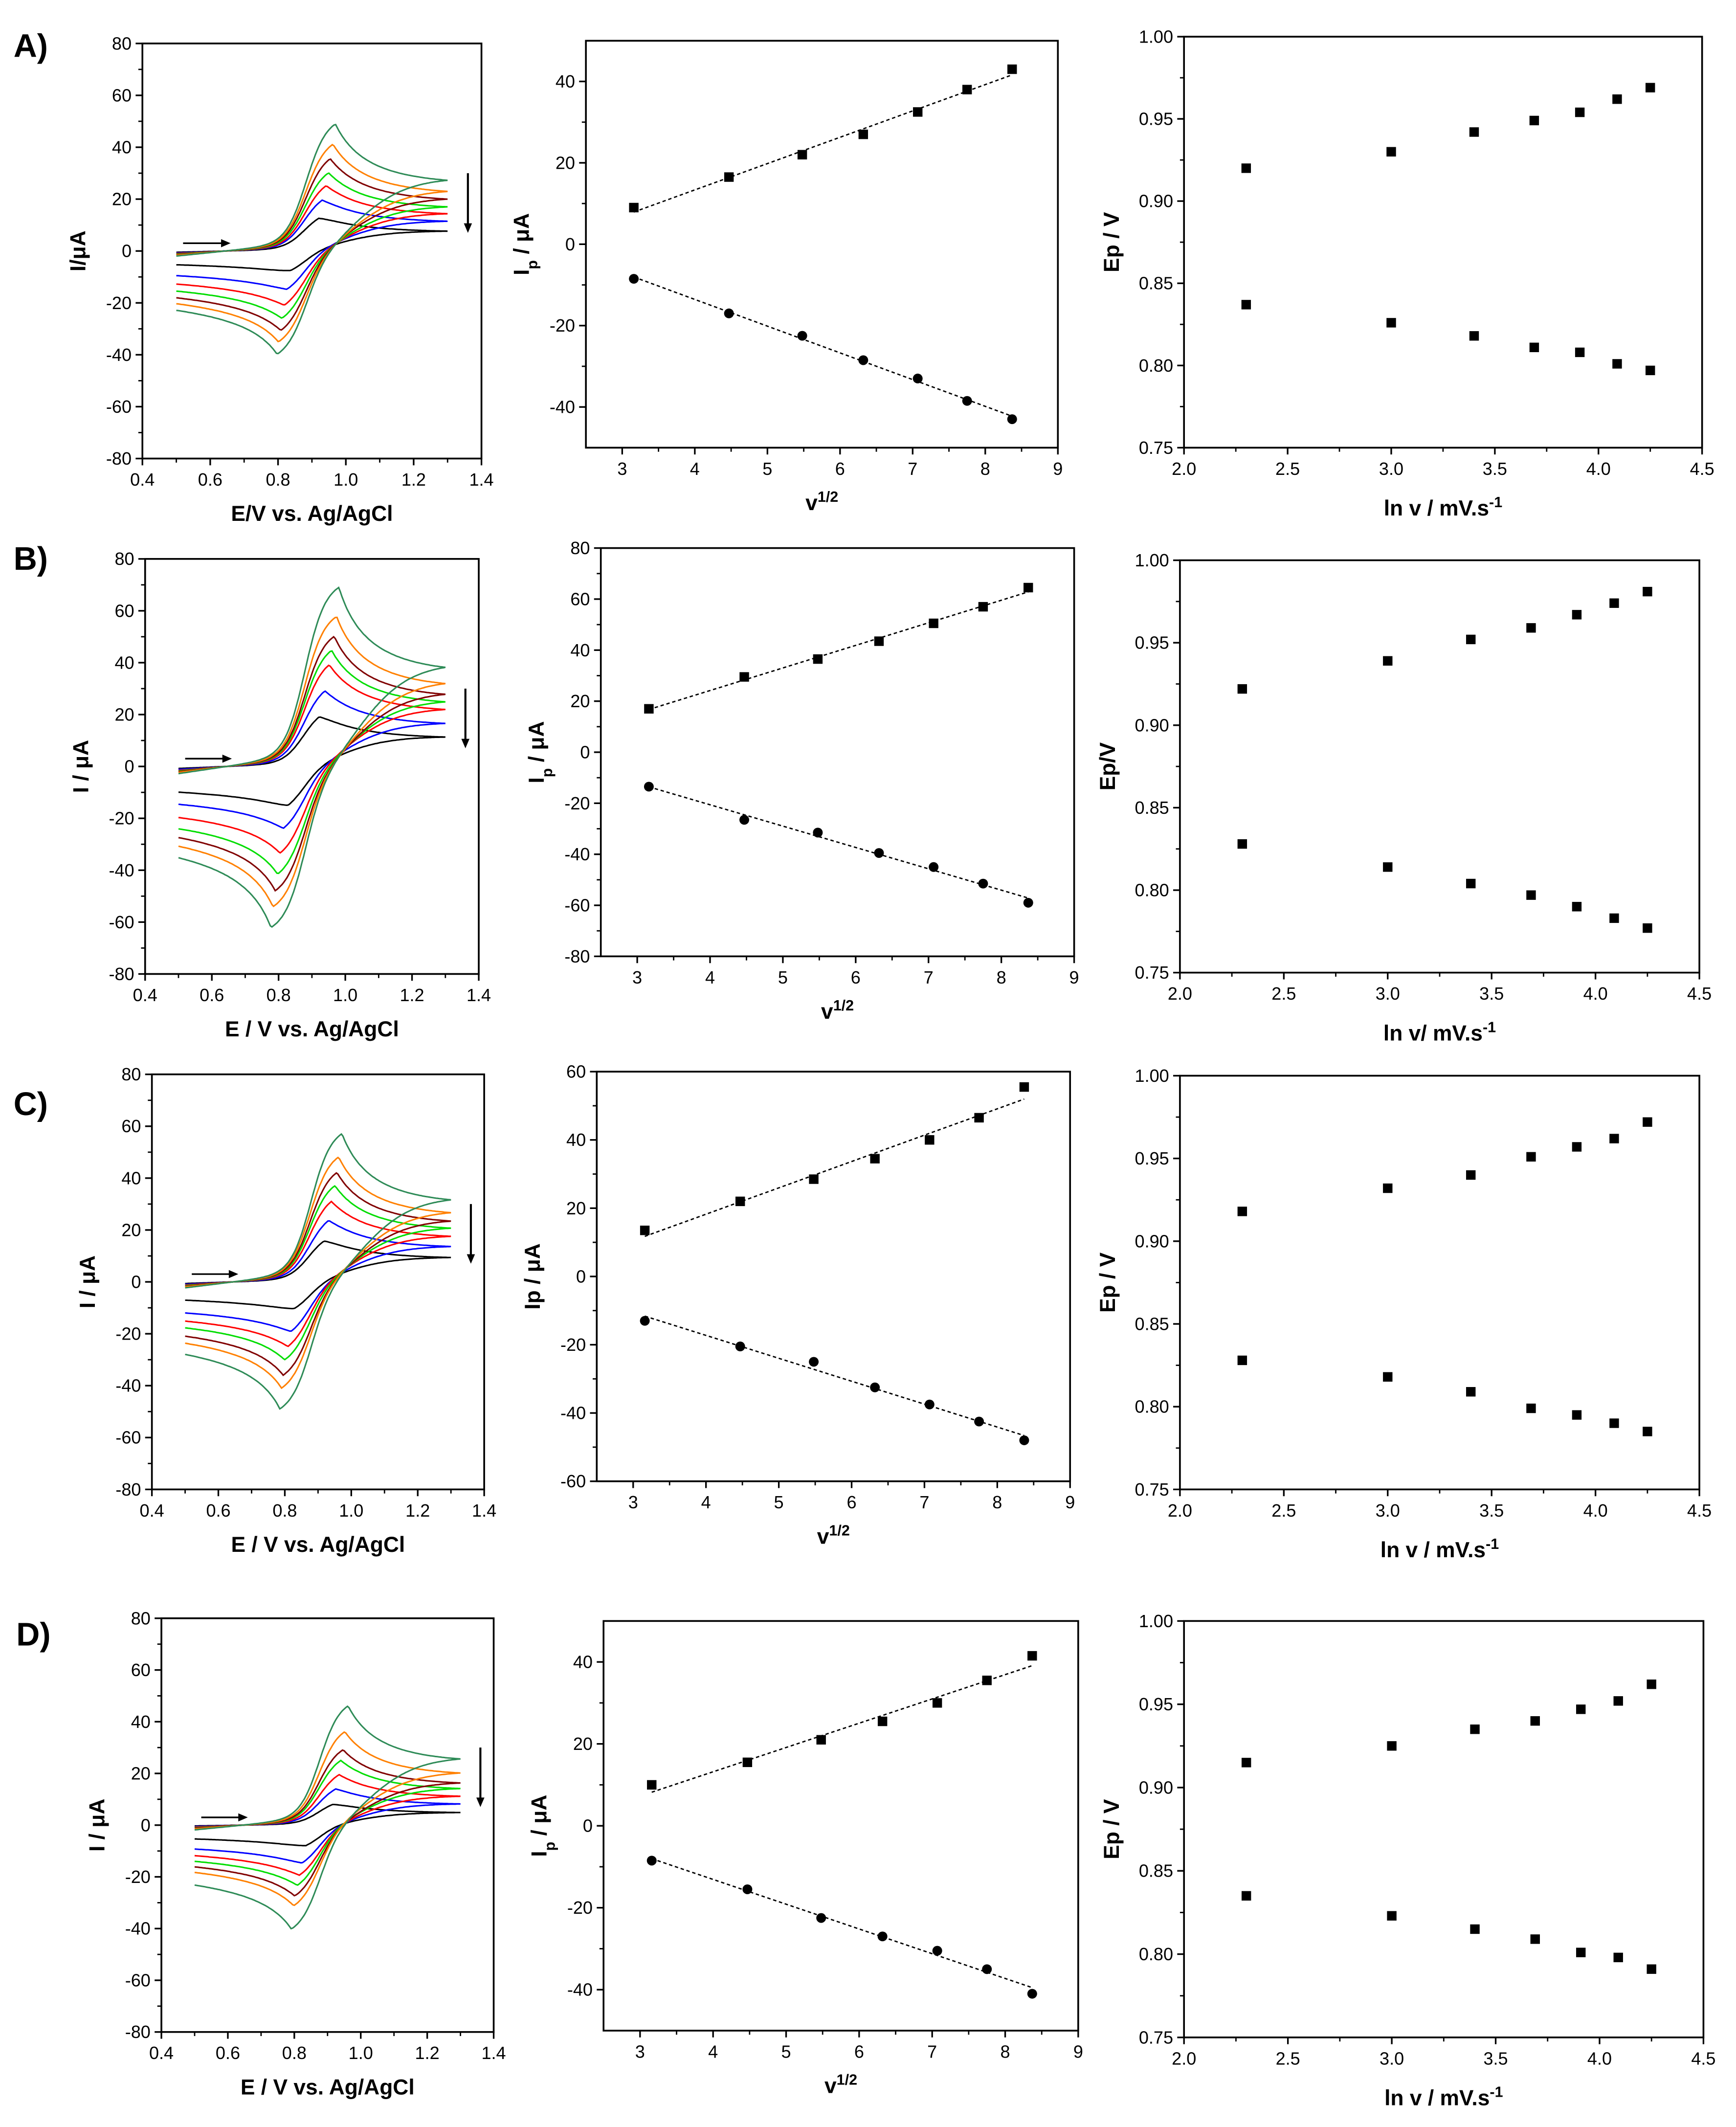 The image size is (1736, 2127). Describe the element at coordinates (1001, 977) in the screenshot. I see `x-tick-label: 8` at that location.